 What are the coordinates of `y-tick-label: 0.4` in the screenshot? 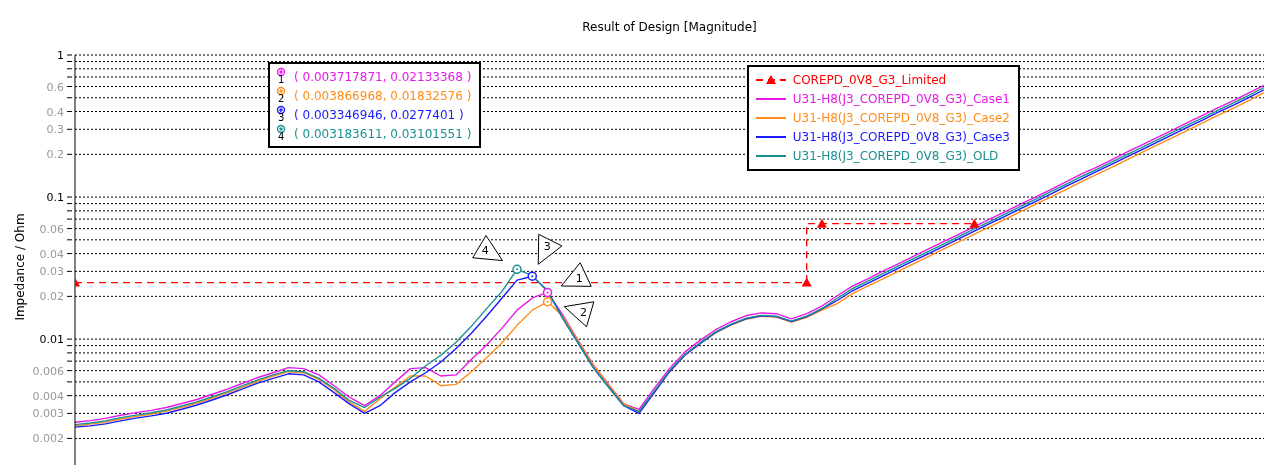 It's located at (55, 112).